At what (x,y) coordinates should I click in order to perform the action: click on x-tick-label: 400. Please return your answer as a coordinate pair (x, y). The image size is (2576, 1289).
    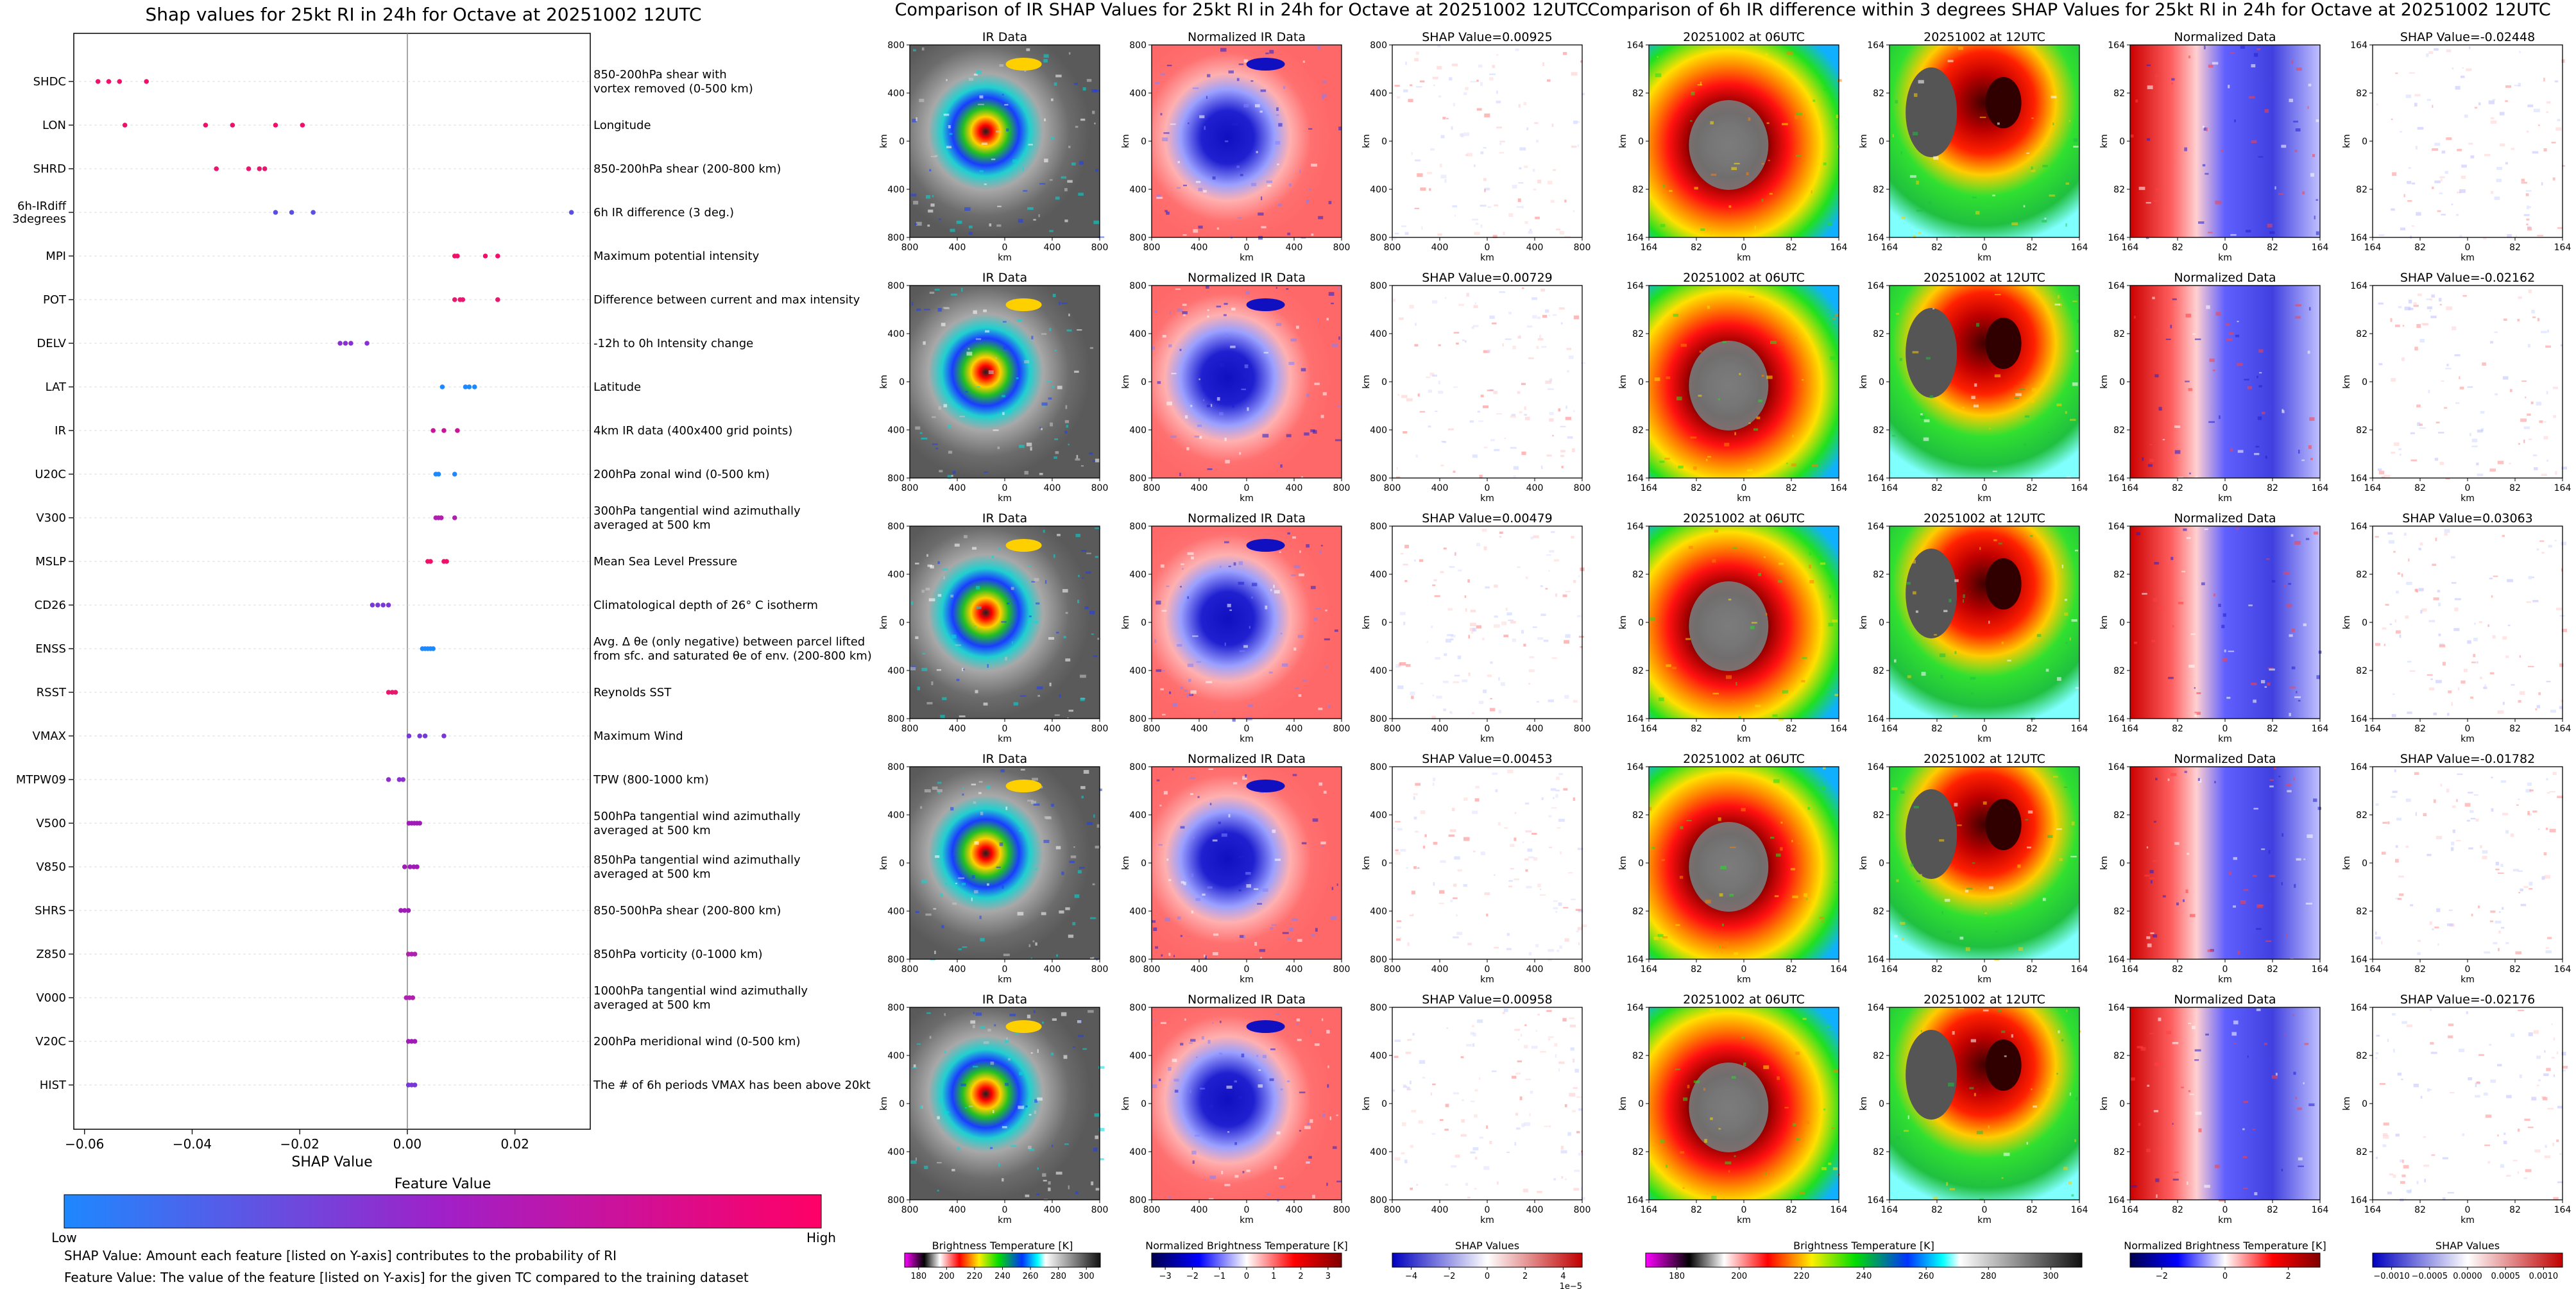
    Looking at the image, I should click on (1535, 1210).